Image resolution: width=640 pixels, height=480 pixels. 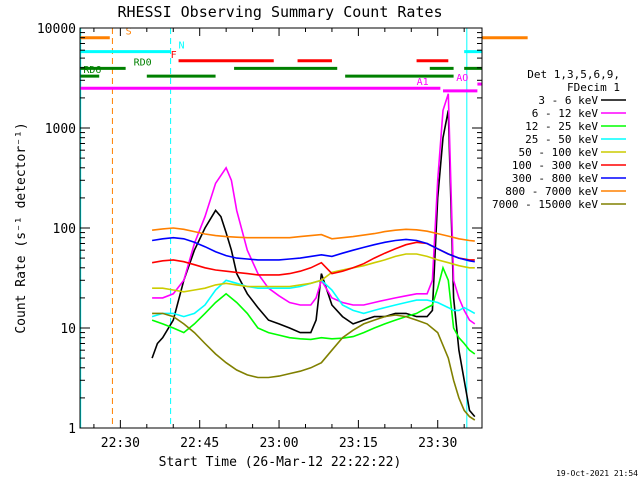 I want to click on x-tick-label: 23:15, so click(x=358, y=443).